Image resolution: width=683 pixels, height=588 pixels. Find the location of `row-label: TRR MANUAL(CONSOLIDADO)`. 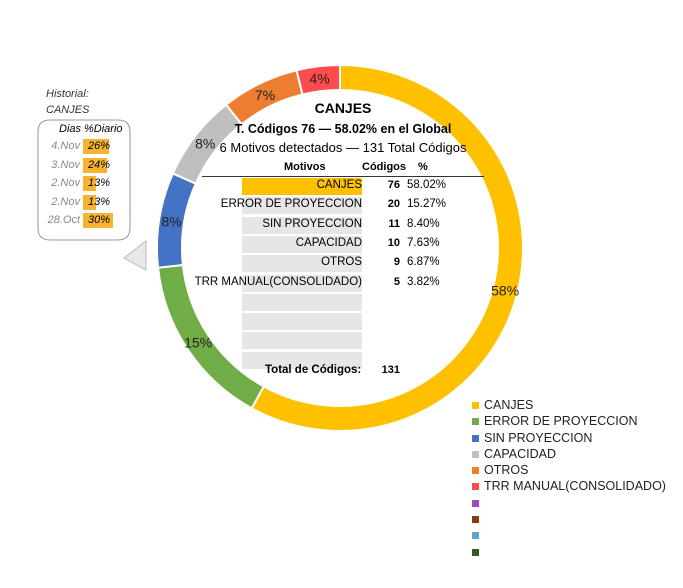

row-label: TRR MANUAL(CONSOLIDADO) is located at coordinates (278, 281).